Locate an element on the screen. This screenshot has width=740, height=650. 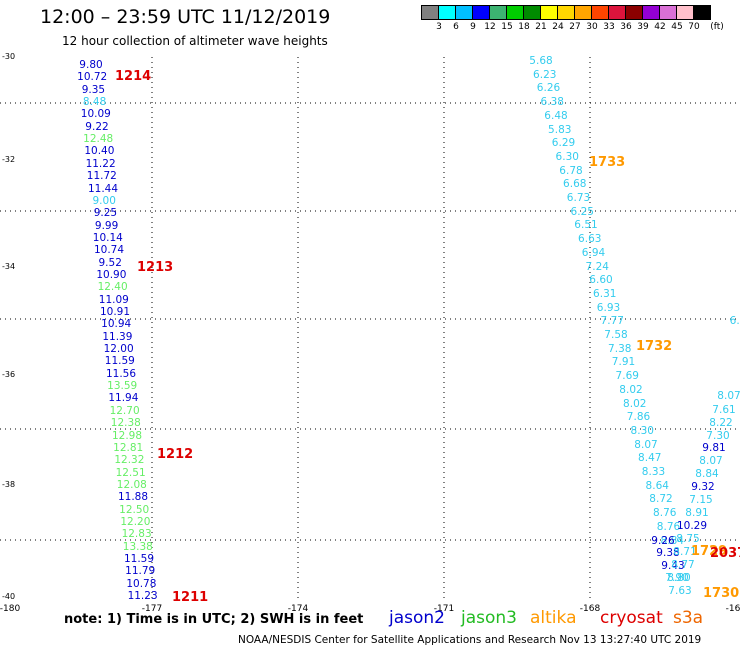
pass-time-label: 1212 is located at coordinates (175, 454).